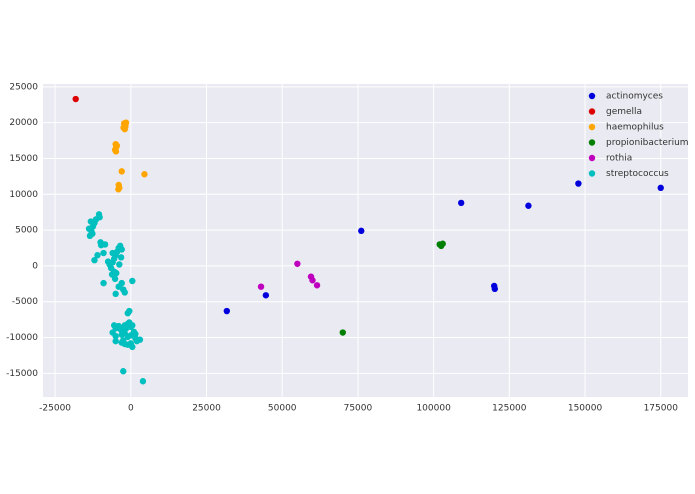 The height and width of the screenshot is (494, 695). What do you see at coordinates (23, 159) in the screenshot?
I see `y-tick-label: 15000` at bounding box center [23, 159].